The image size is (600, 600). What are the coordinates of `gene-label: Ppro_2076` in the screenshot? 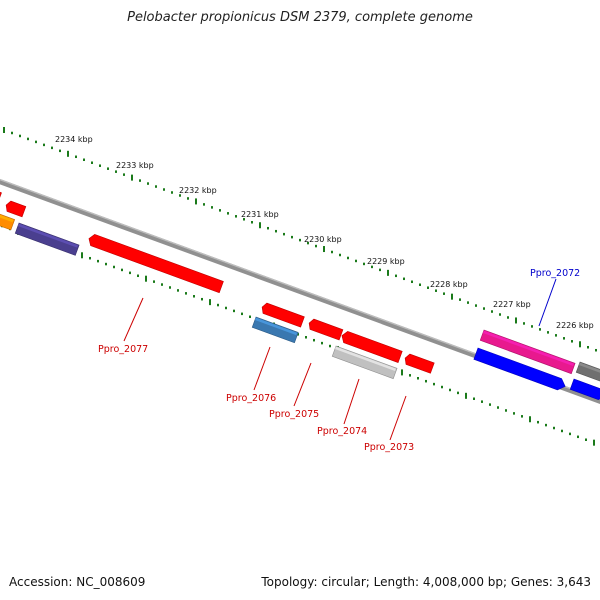 It's located at (251, 398).